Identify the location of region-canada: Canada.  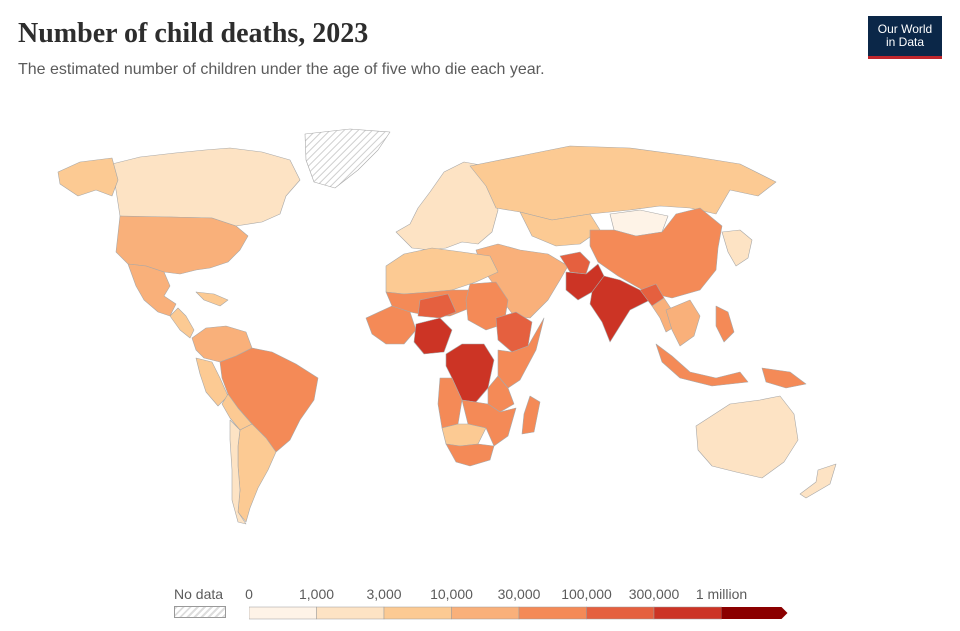
(206, 187).